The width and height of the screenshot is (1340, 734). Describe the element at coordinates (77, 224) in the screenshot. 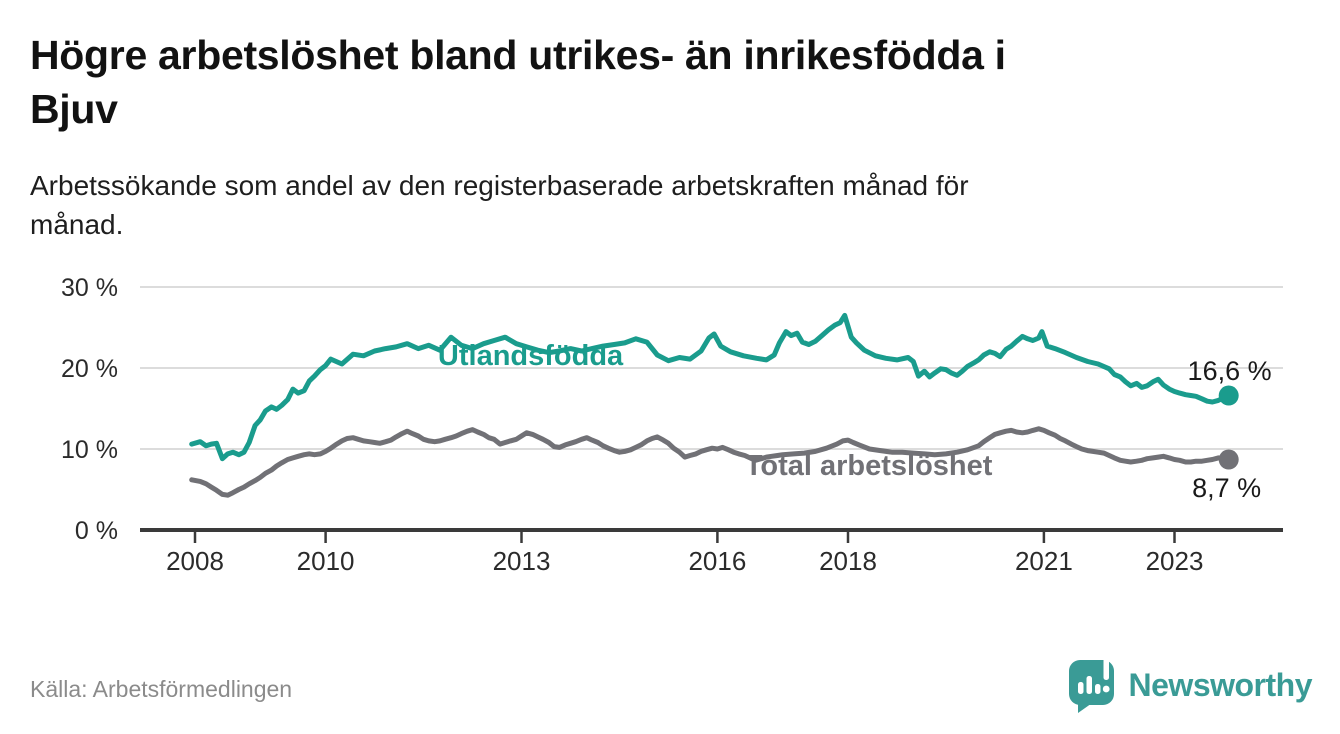

I see `chart-subtitle-line2: månad.` at that location.